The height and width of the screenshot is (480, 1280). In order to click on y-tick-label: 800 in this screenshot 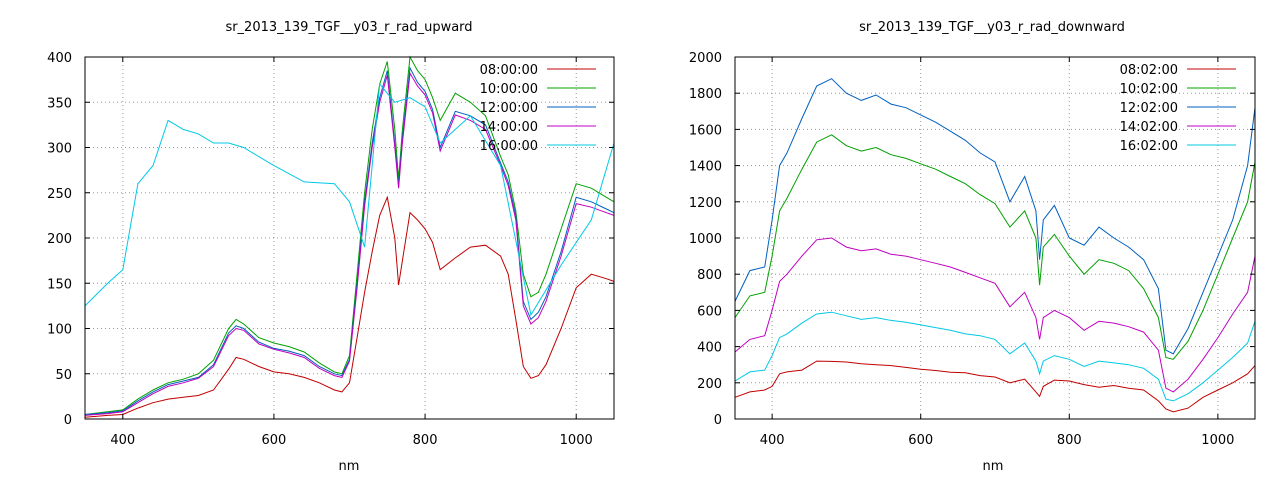, I will do `click(709, 275)`.